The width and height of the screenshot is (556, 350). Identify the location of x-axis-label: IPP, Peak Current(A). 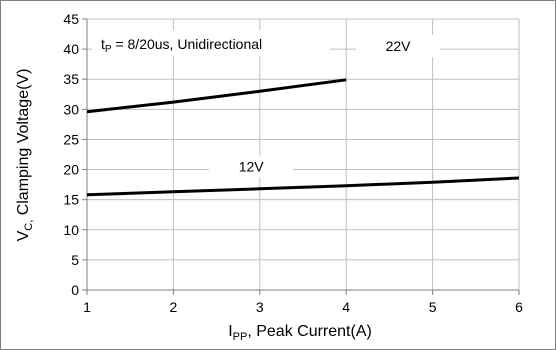
(300, 333).